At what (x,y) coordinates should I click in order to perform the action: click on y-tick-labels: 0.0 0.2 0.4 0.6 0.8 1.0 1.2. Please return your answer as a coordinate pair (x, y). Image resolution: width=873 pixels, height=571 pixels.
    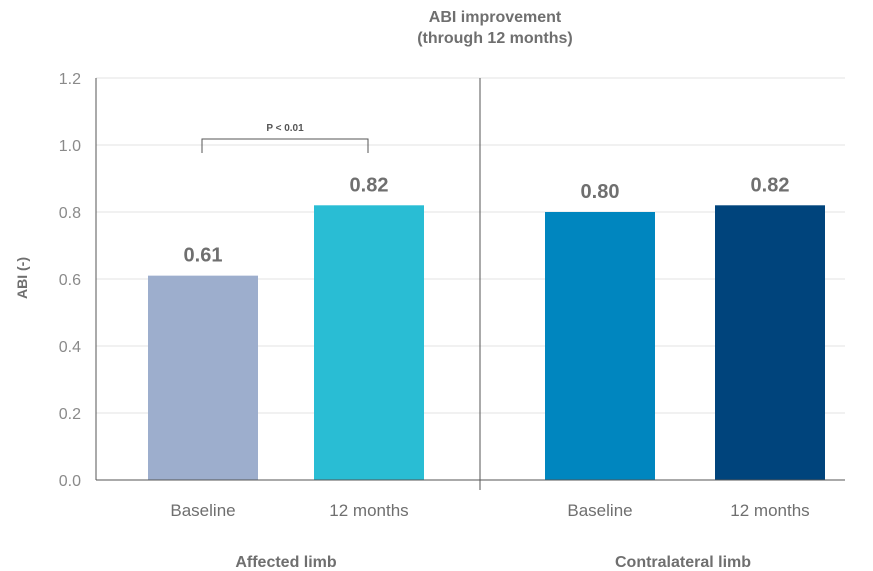
    Looking at the image, I should click on (70, 280).